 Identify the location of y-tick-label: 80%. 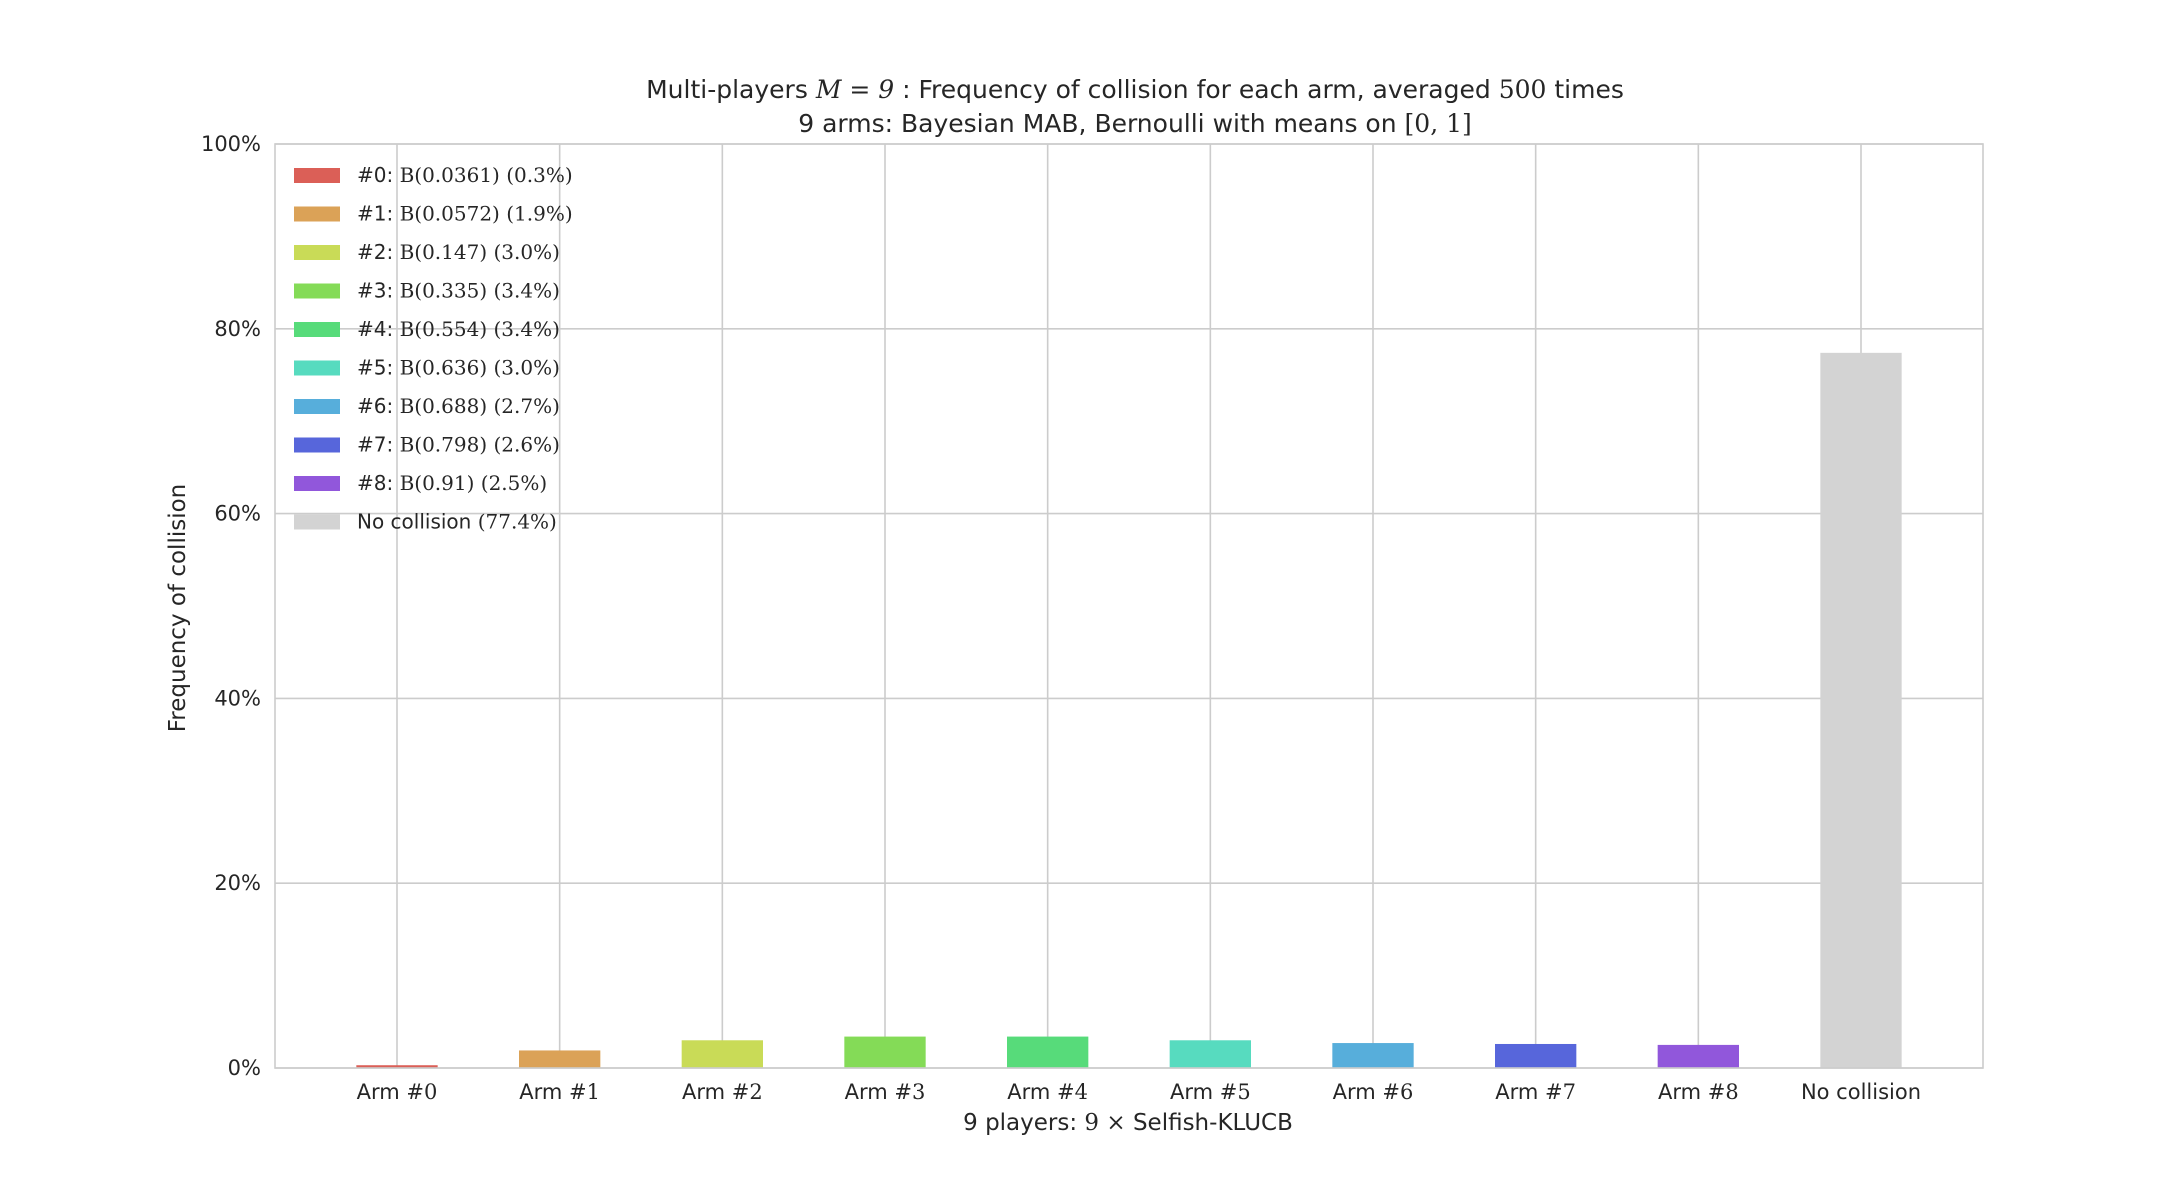
(237, 329).